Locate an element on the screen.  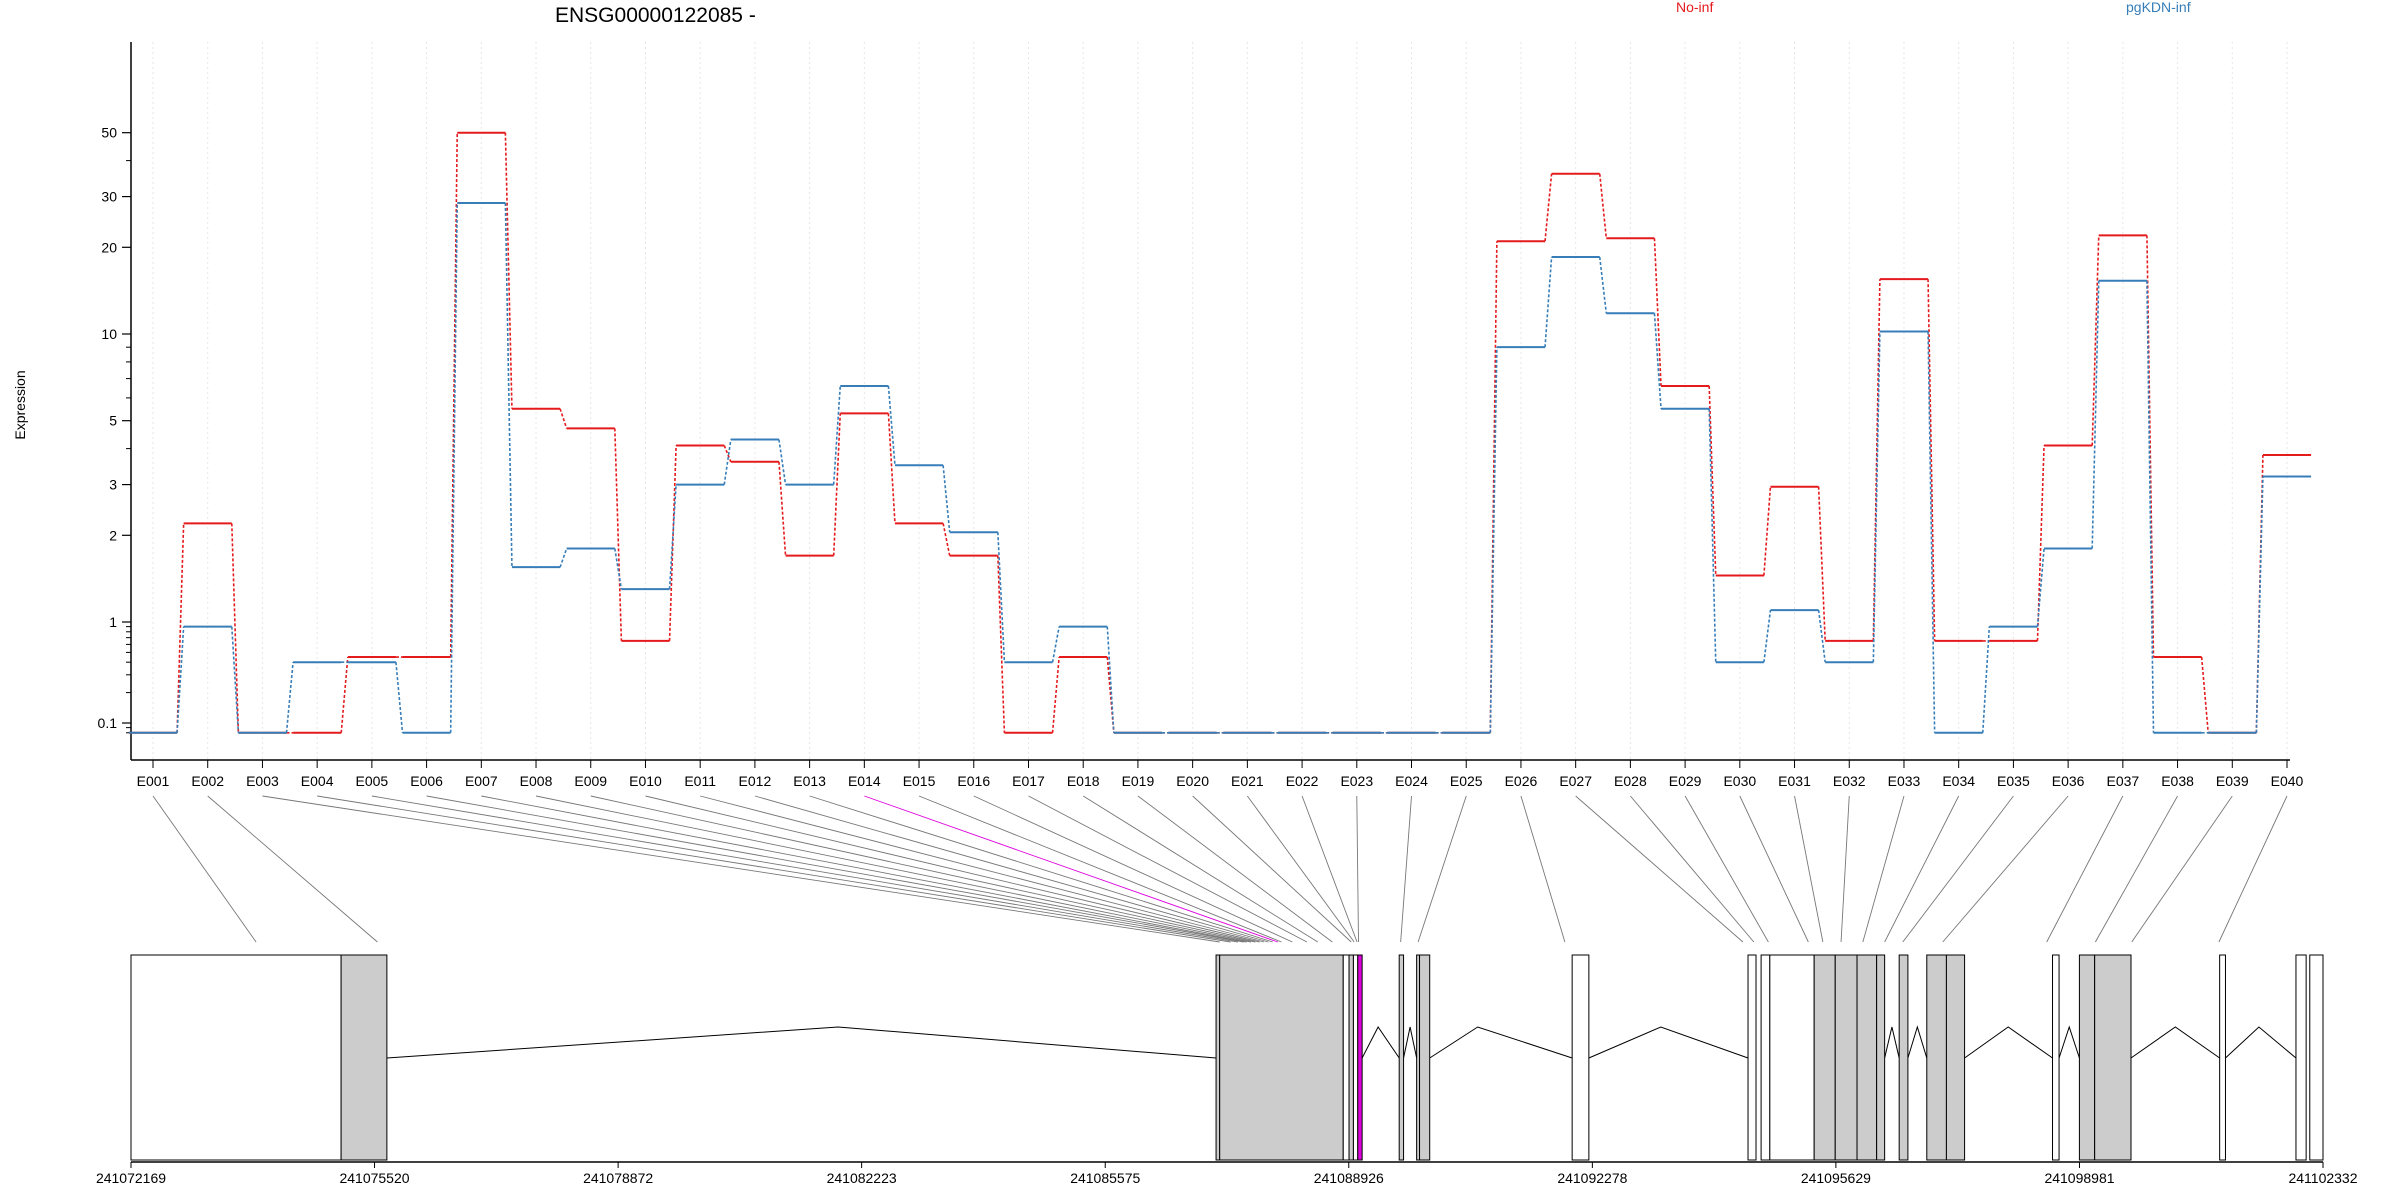
y-tick-label: 3 is located at coordinates (113, 485).